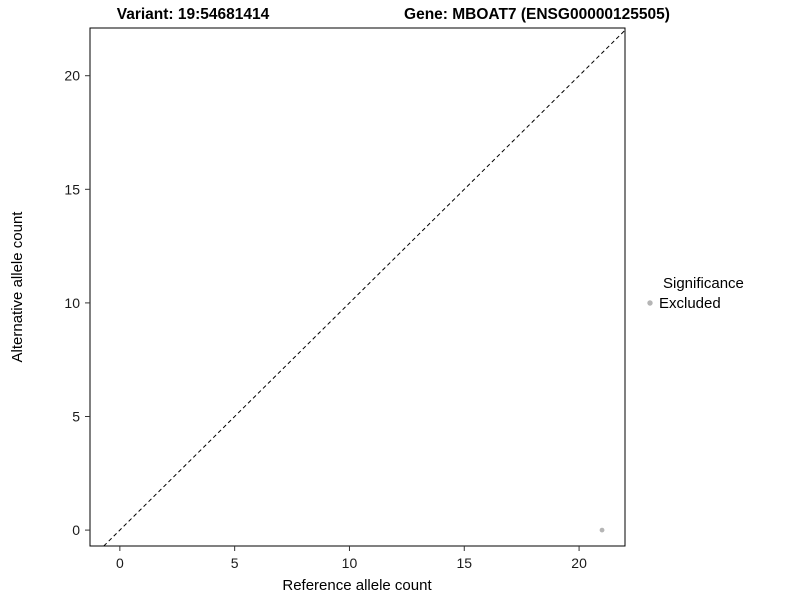 The height and width of the screenshot is (600, 800). Describe the element at coordinates (72, 189) in the screenshot. I see `y-tick-label: 15` at that location.